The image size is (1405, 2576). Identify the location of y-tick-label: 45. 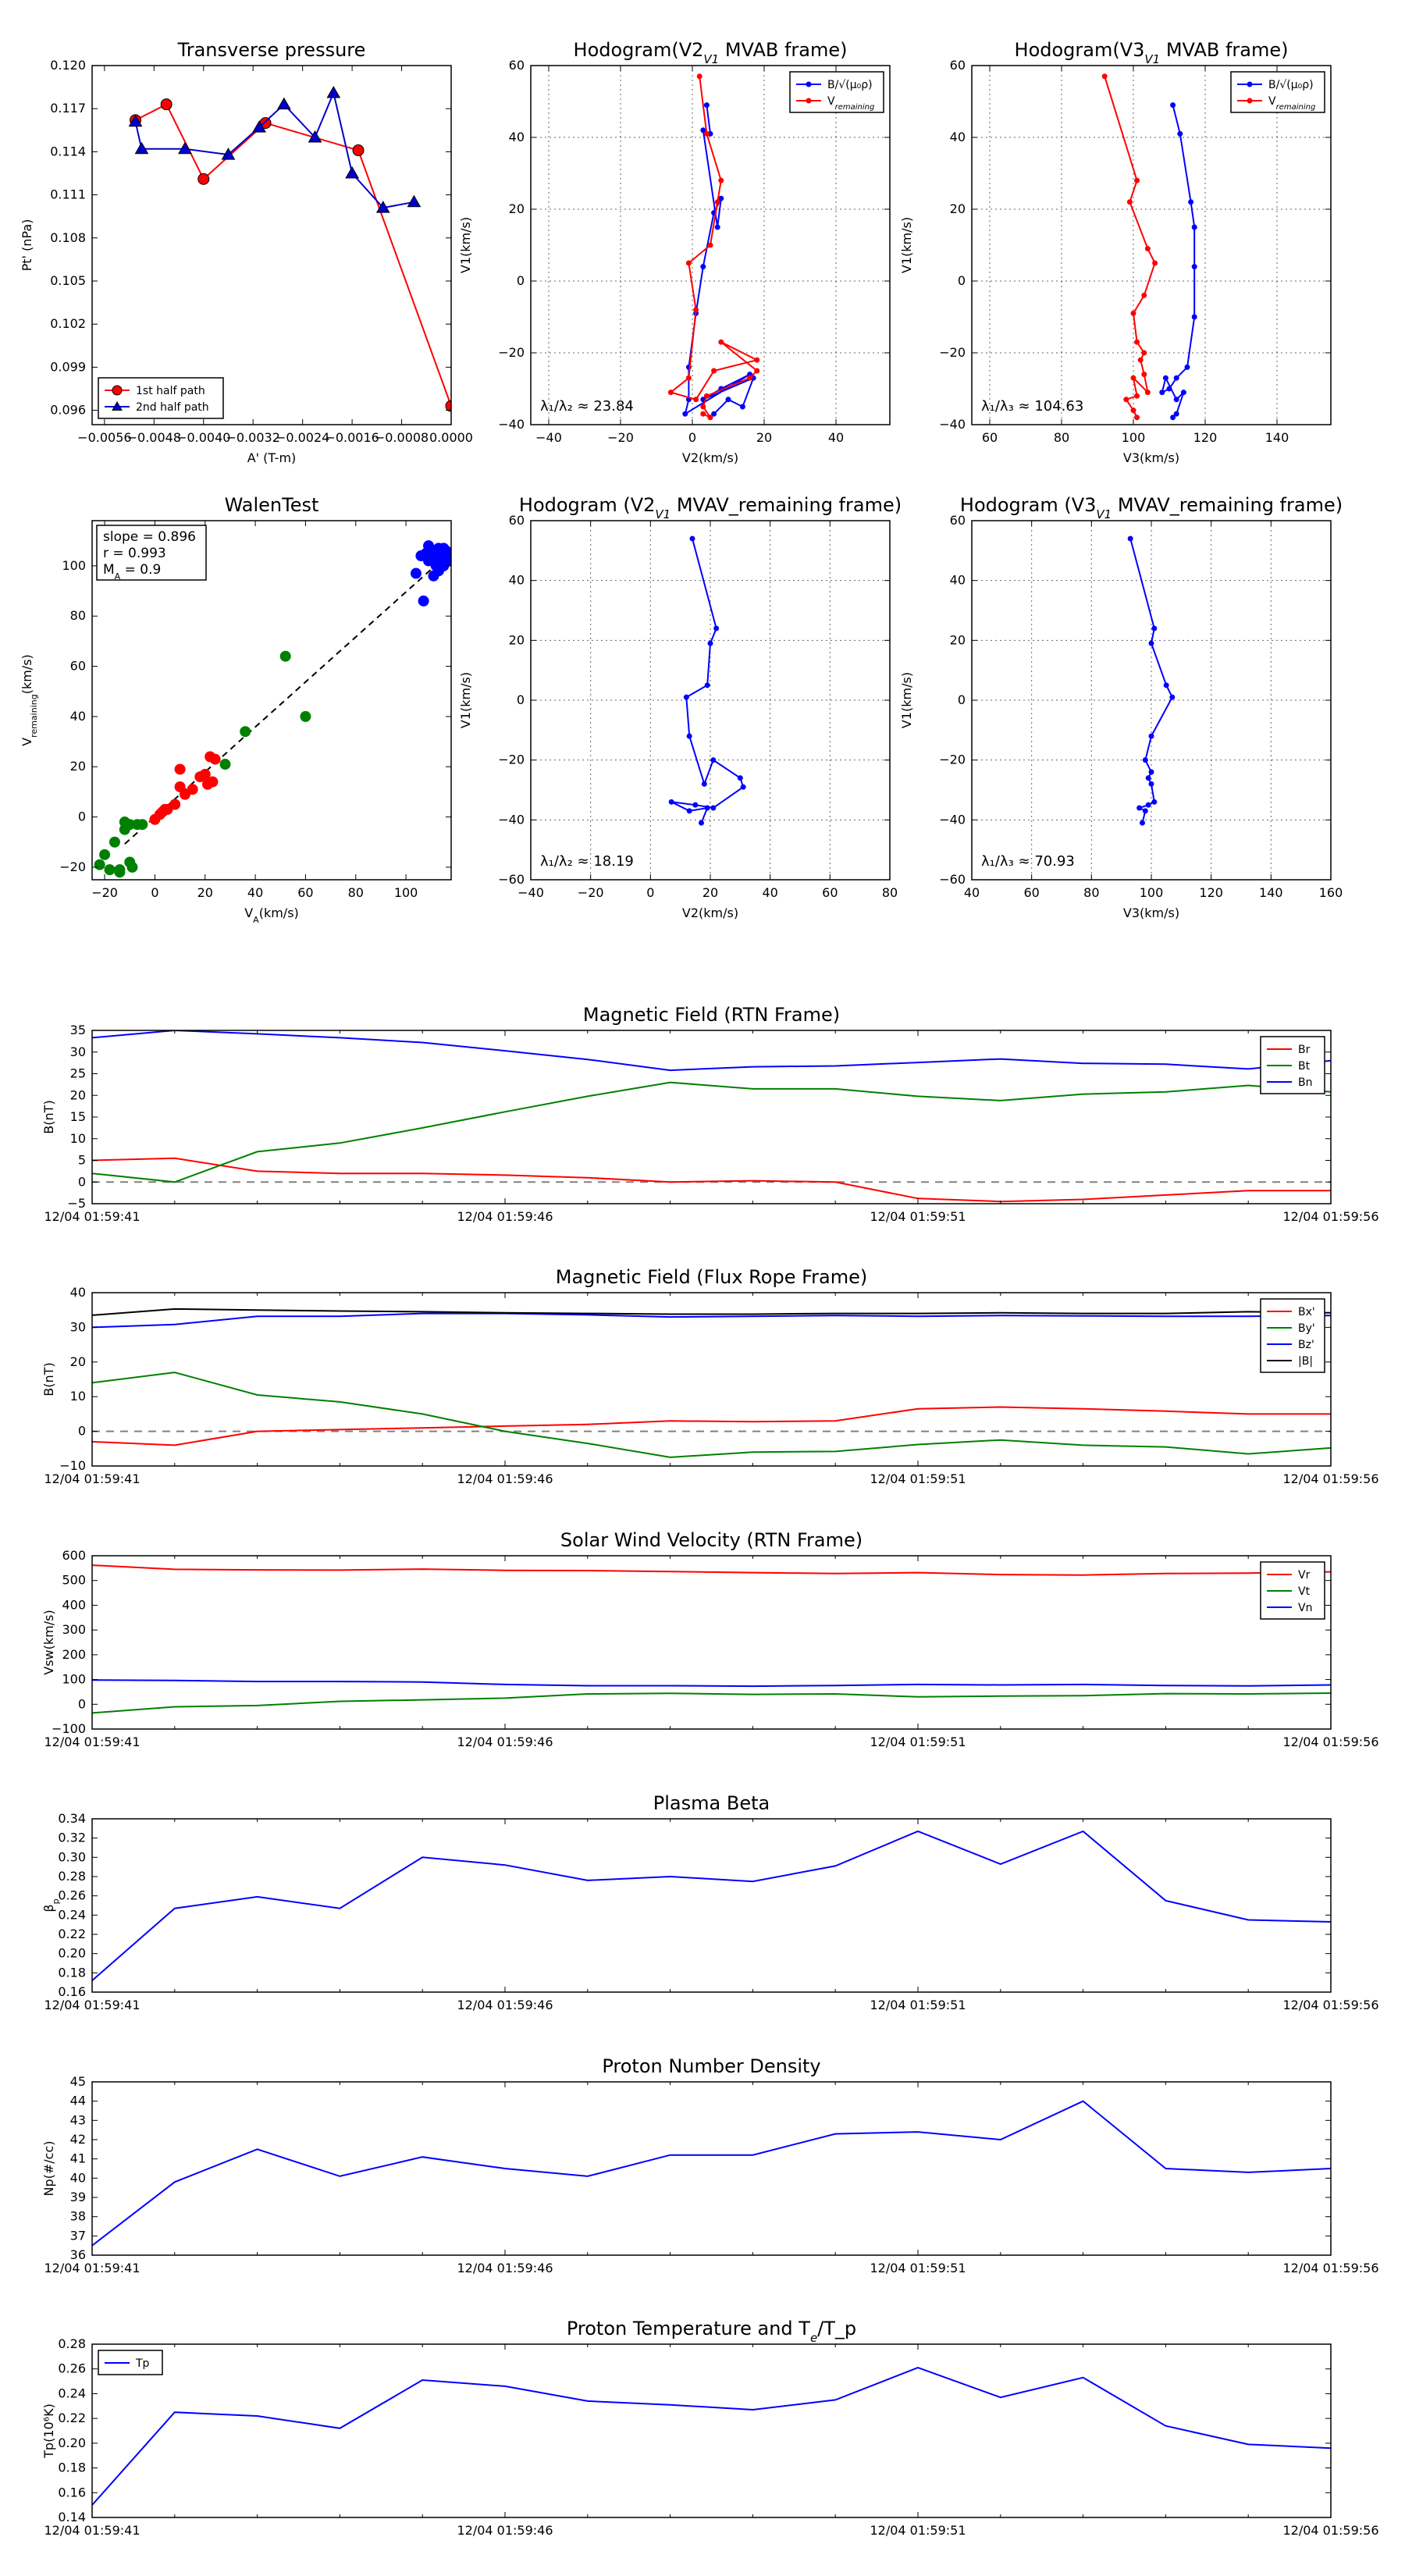
(78, 2081).